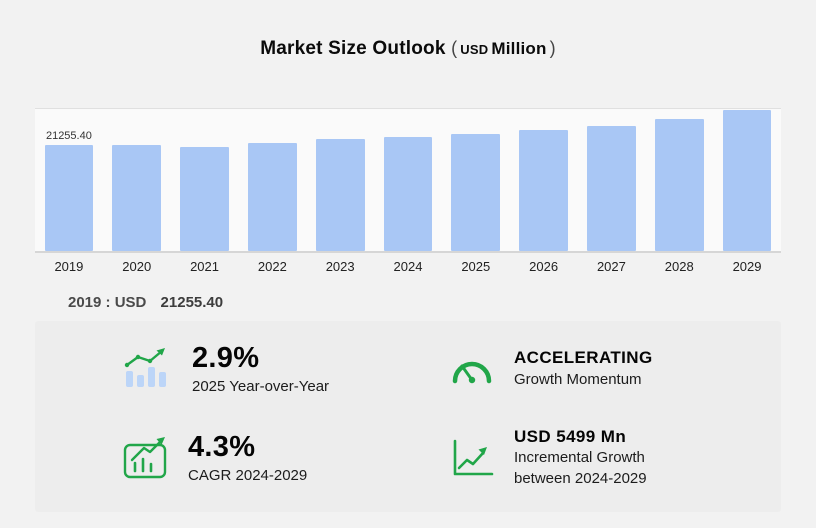  What do you see at coordinates (272, 266) in the screenshot?
I see `x-axis-label-2022: 2022` at bounding box center [272, 266].